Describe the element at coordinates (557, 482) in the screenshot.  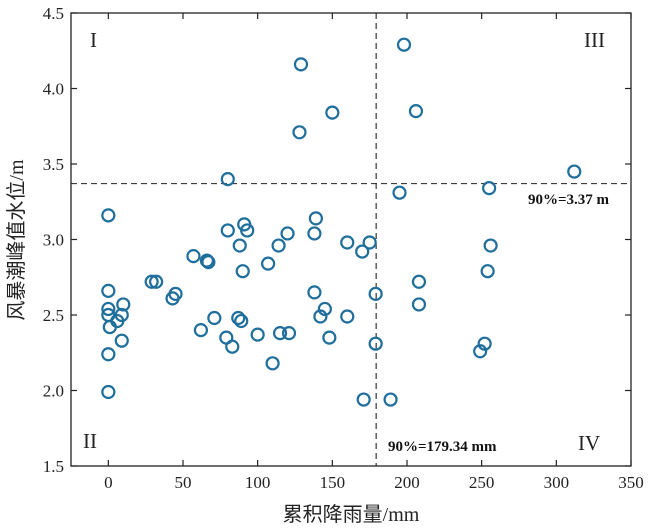
I see `x-tick-label: 300` at that location.